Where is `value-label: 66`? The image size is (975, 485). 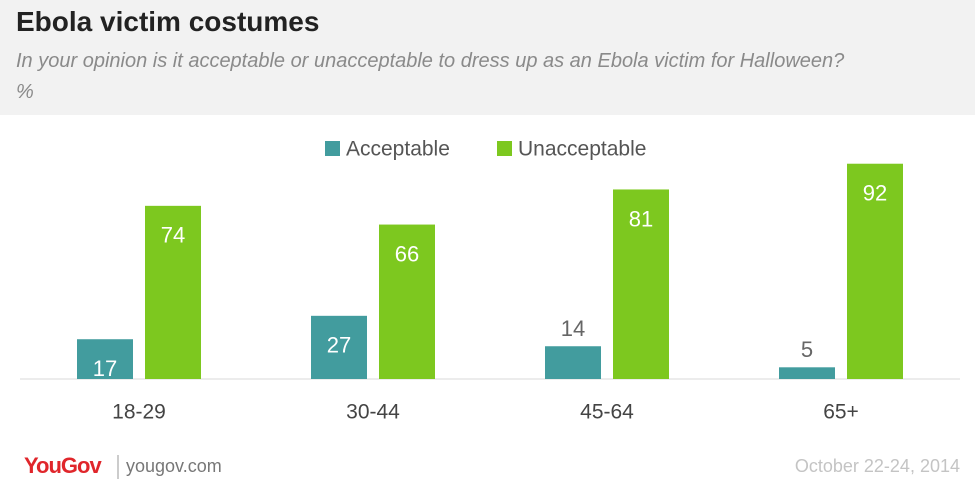
value-label: 66 is located at coordinates (407, 253).